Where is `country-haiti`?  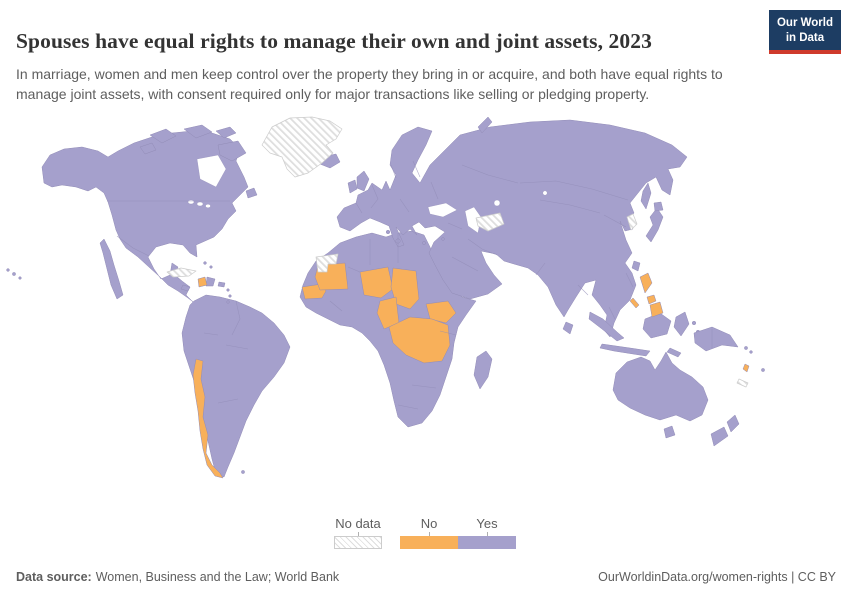
country-haiti is located at coordinates (202, 282).